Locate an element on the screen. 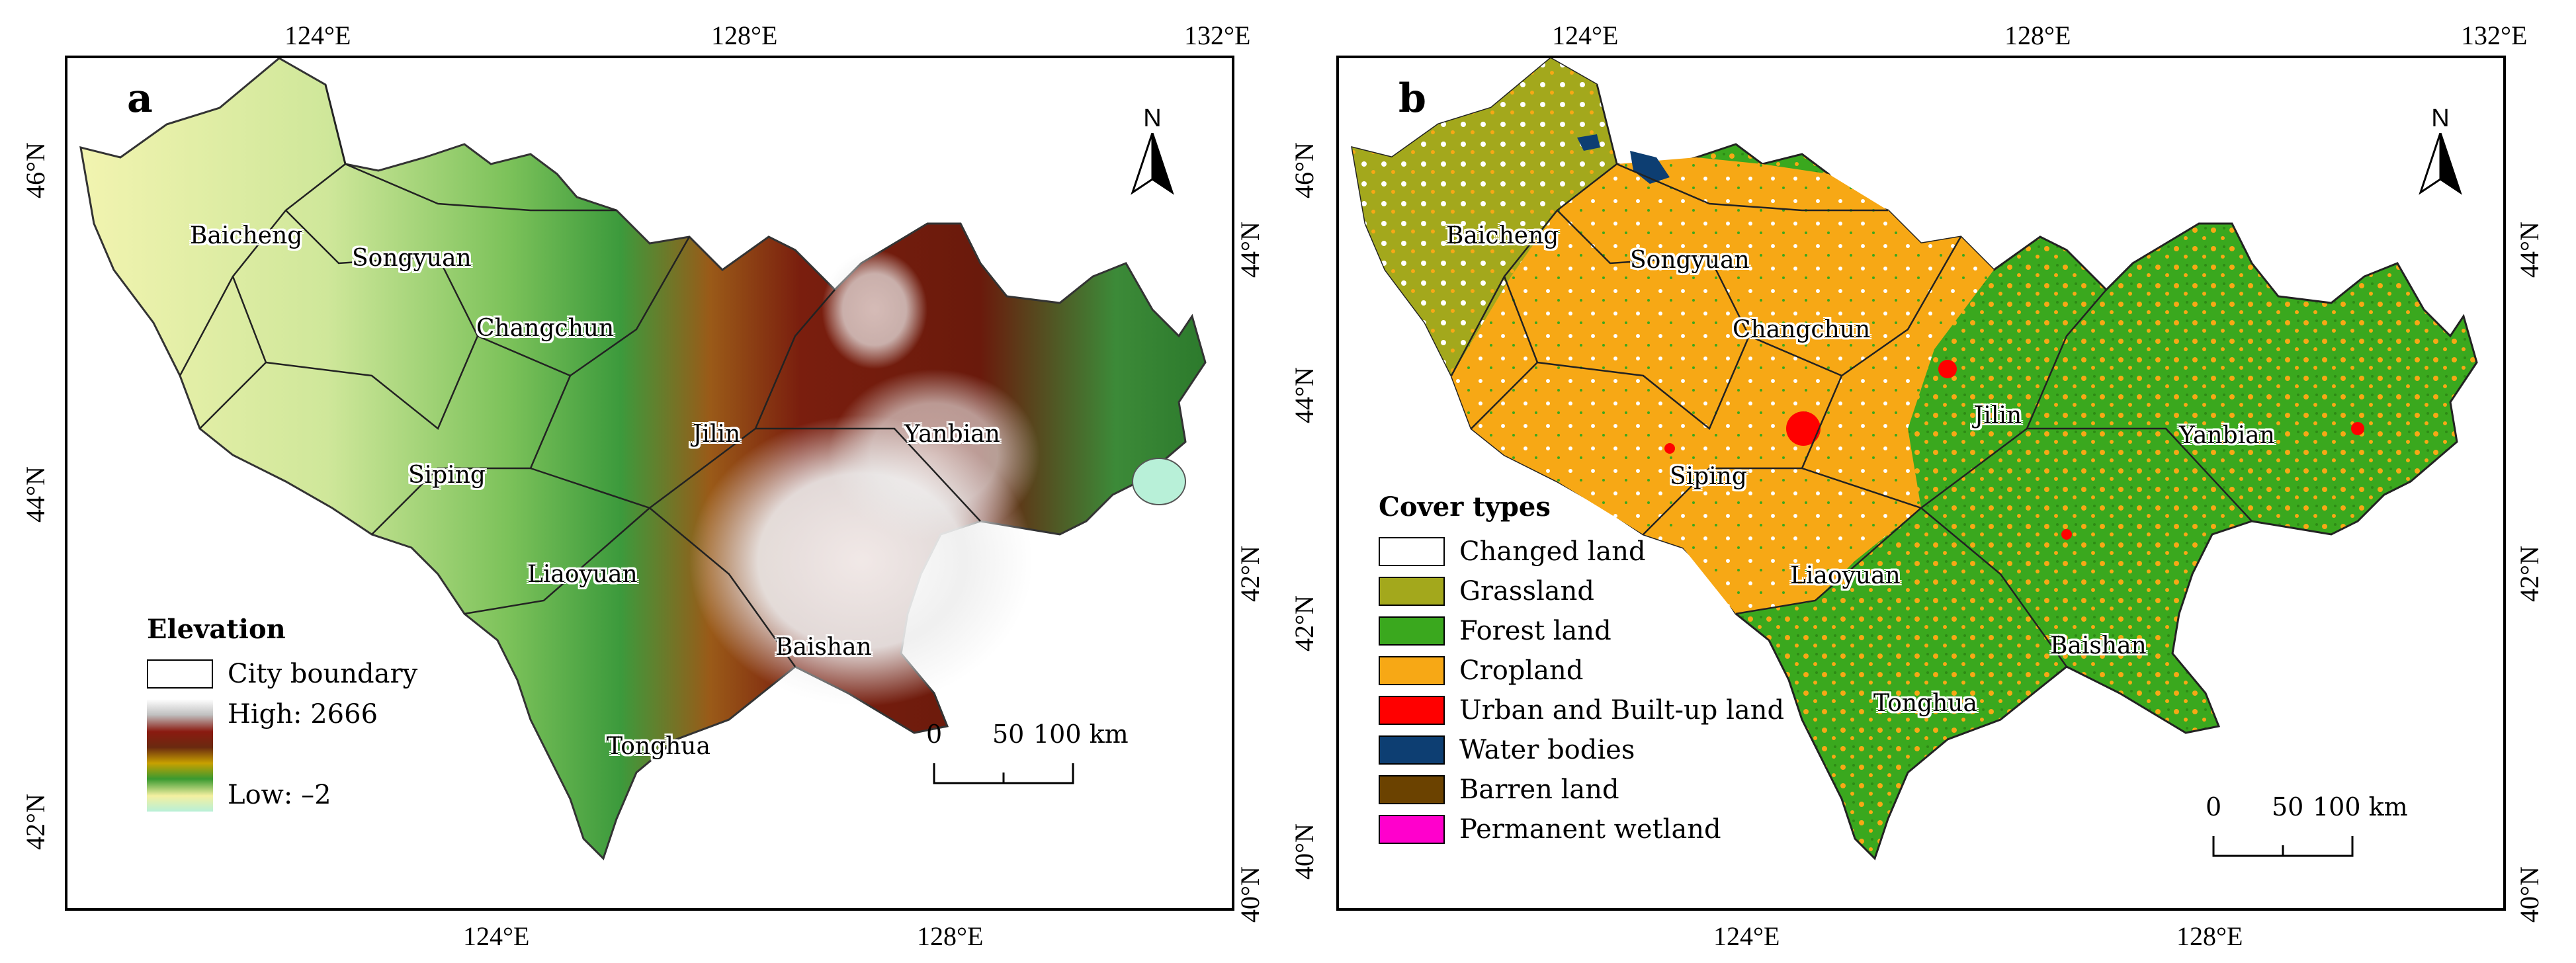 The height and width of the screenshot is (963, 2576). legend-item-cropland: Cropland is located at coordinates (1581, 671).